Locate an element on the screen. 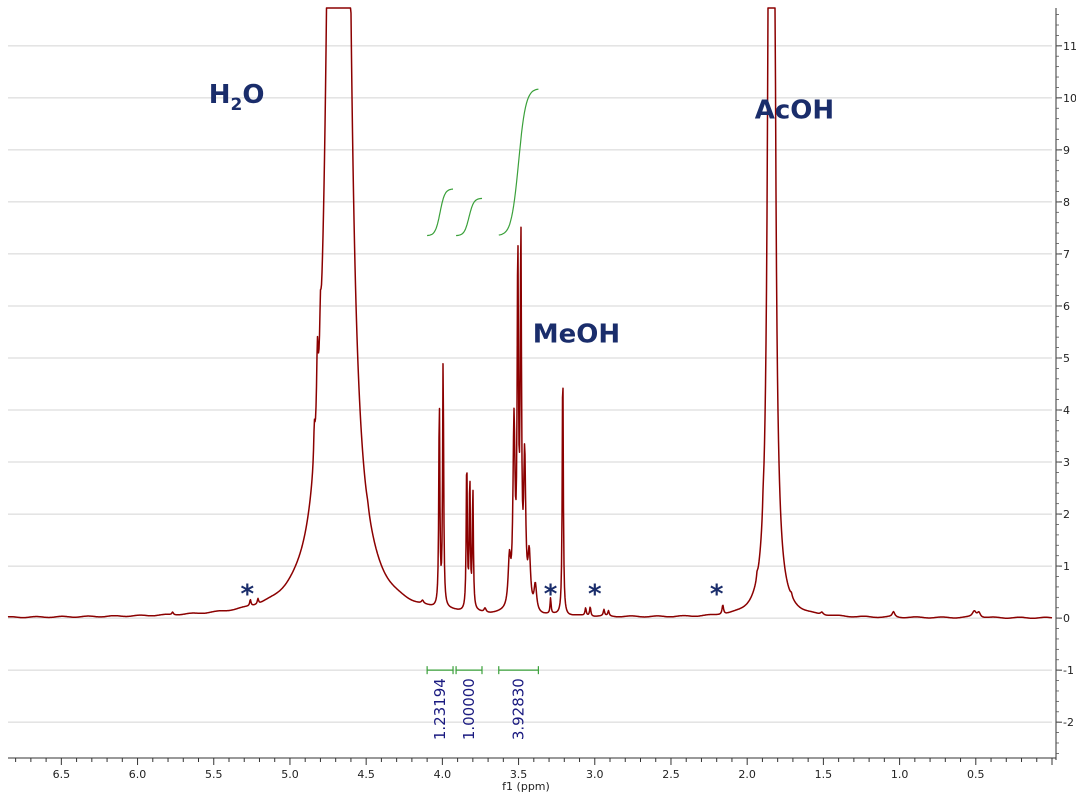 This screenshot has height=794, width=1076. integral-value-label: 3.92830 is located at coordinates (519, 709).